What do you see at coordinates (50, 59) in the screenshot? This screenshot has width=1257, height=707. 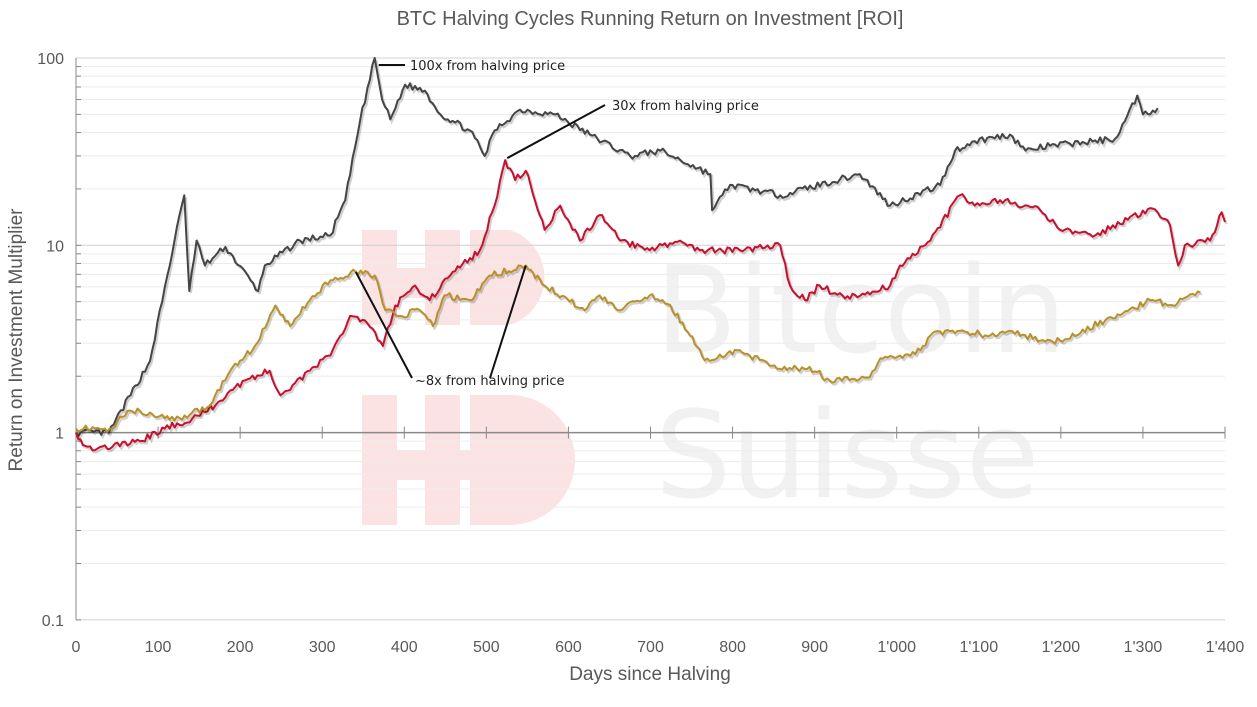 I see `y-tick-label: 100` at bounding box center [50, 59].